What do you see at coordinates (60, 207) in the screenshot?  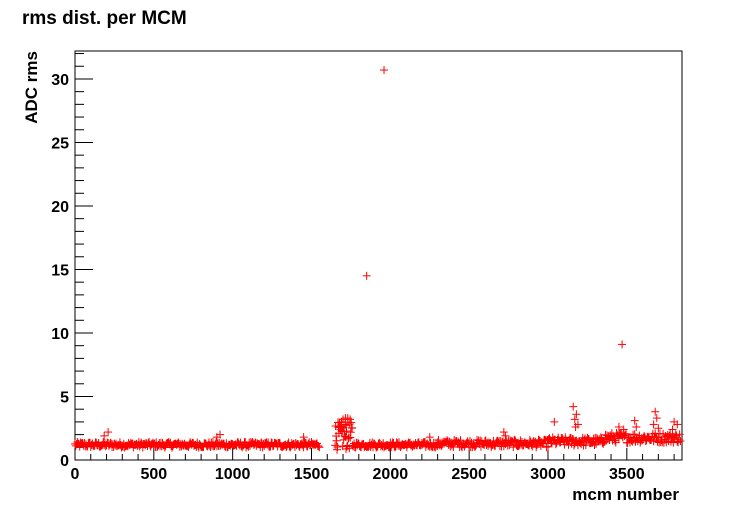 I see `y-tick-label: 20` at bounding box center [60, 207].